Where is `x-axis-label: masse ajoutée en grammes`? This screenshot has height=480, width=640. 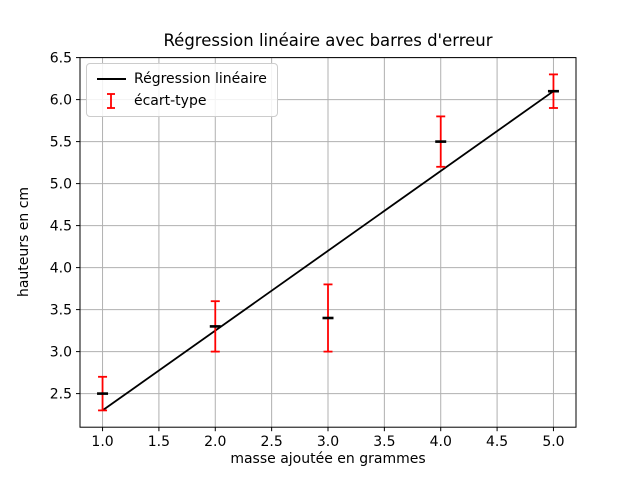 x-axis-label: masse ajoutée en grammes is located at coordinates (328, 459).